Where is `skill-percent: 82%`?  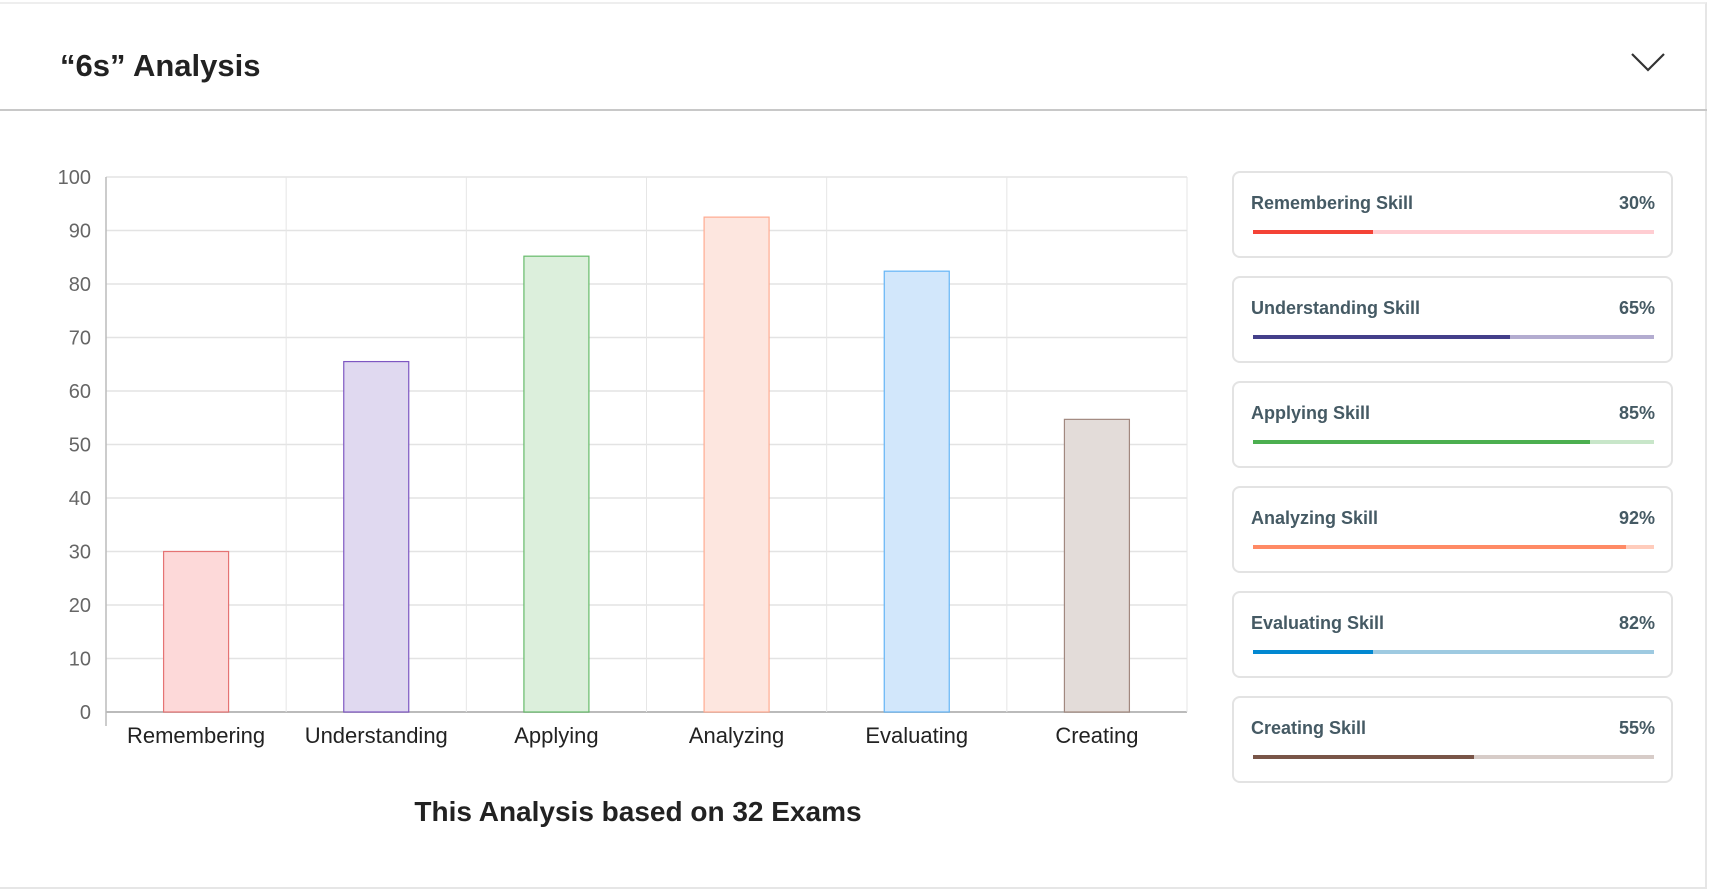
skill-percent: 82% is located at coordinates (1636, 623).